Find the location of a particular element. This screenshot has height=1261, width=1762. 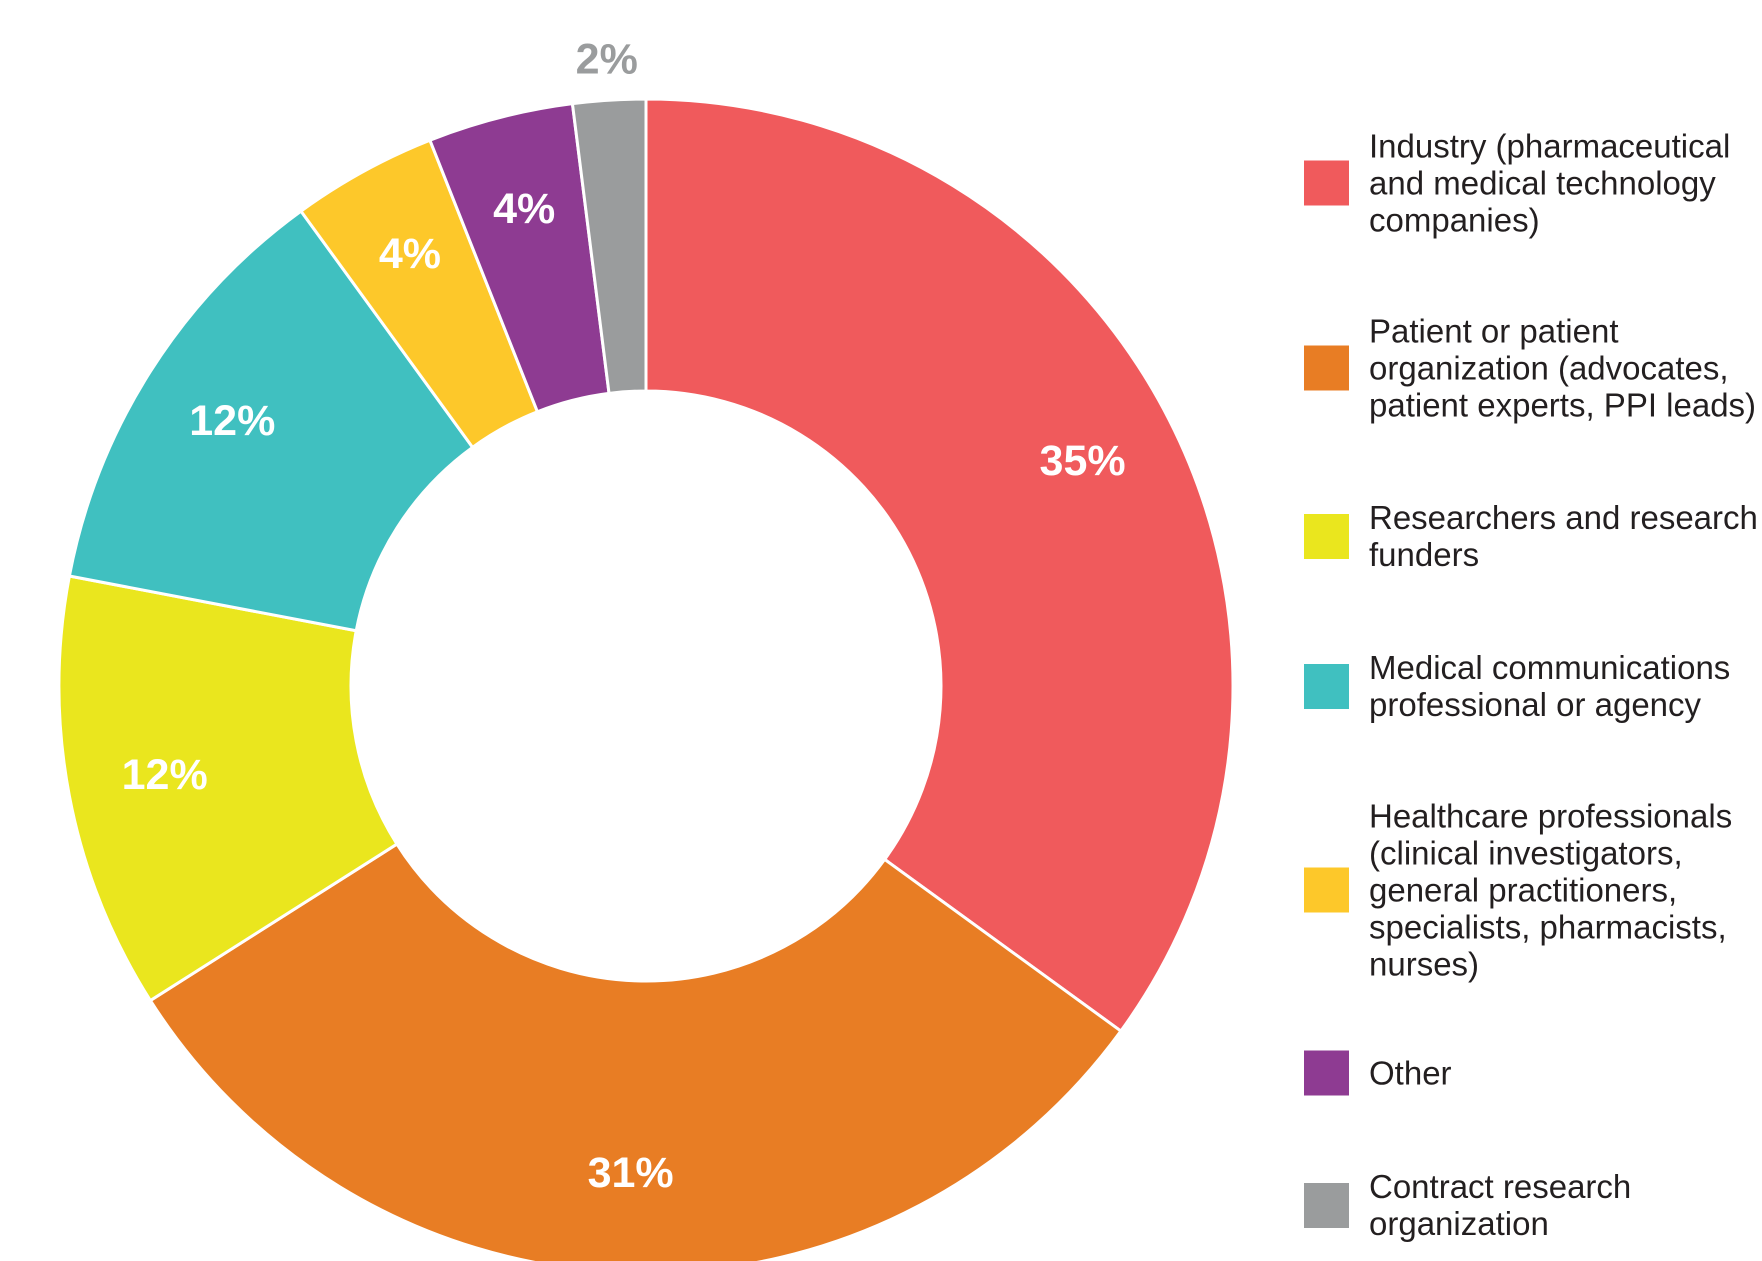

data-label: 2% is located at coordinates (607, 60).